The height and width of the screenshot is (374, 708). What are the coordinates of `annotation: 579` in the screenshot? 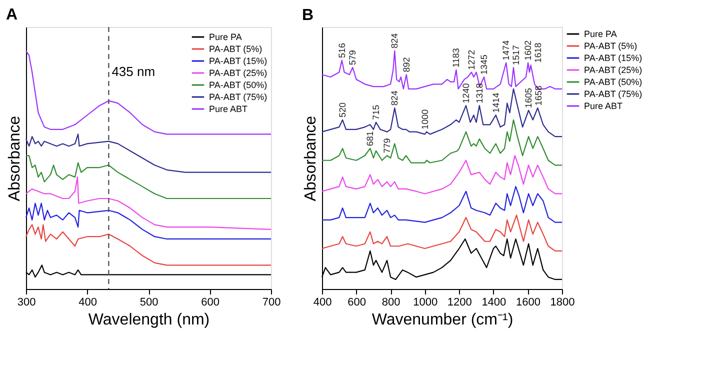 It's located at (353, 58).